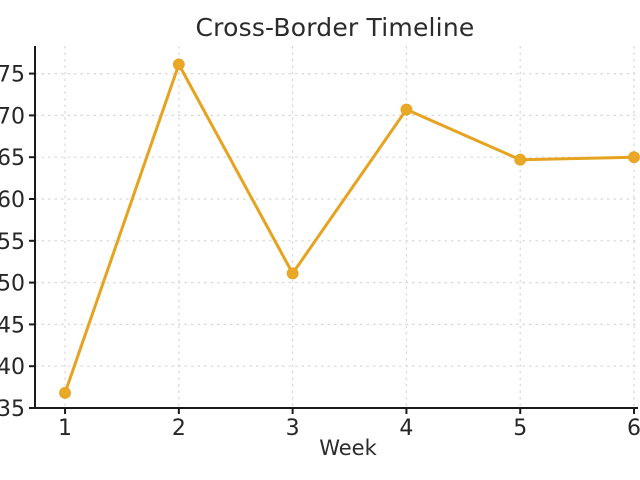  What do you see at coordinates (335, 27) in the screenshot?
I see `chart-title: Cross-Border Timeline` at bounding box center [335, 27].